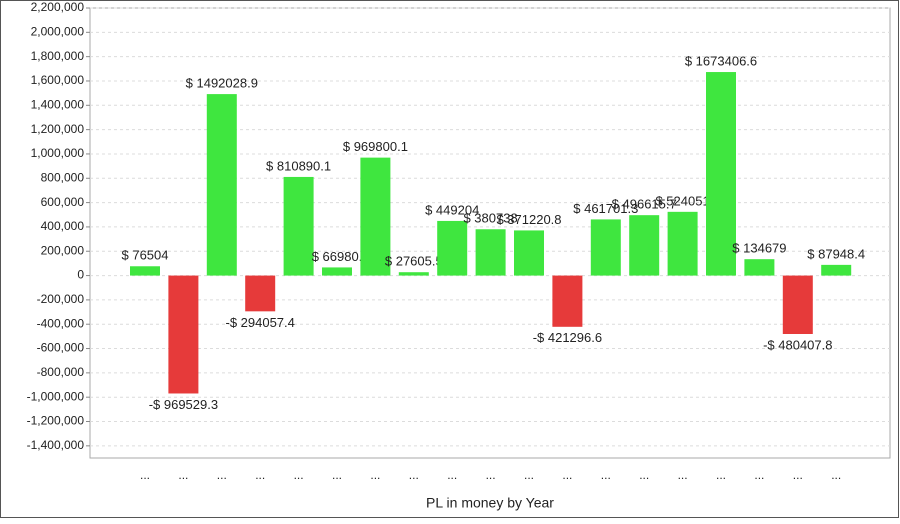 The image size is (900, 524). Describe the element at coordinates (605, 208) in the screenshot. I see `value-label: $ 461701.3` at that location.